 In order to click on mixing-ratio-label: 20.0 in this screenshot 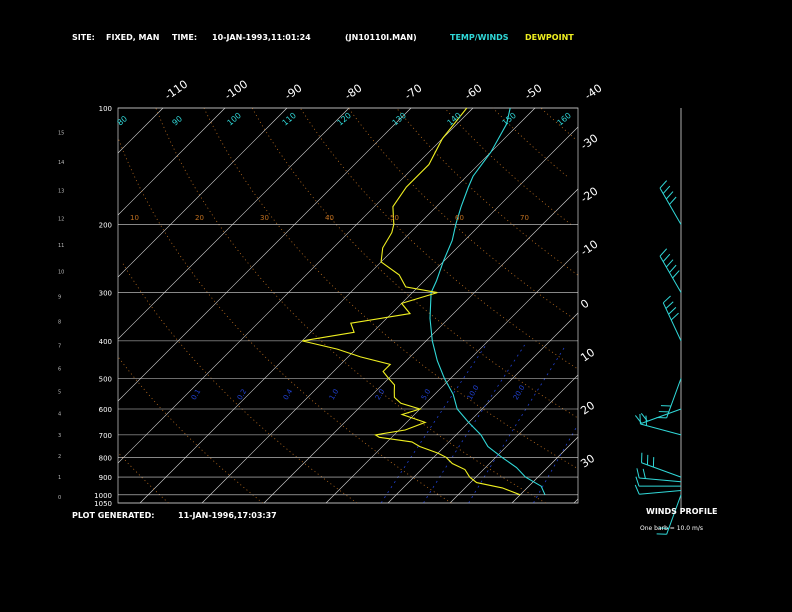, I will do `click(519, 393)`.